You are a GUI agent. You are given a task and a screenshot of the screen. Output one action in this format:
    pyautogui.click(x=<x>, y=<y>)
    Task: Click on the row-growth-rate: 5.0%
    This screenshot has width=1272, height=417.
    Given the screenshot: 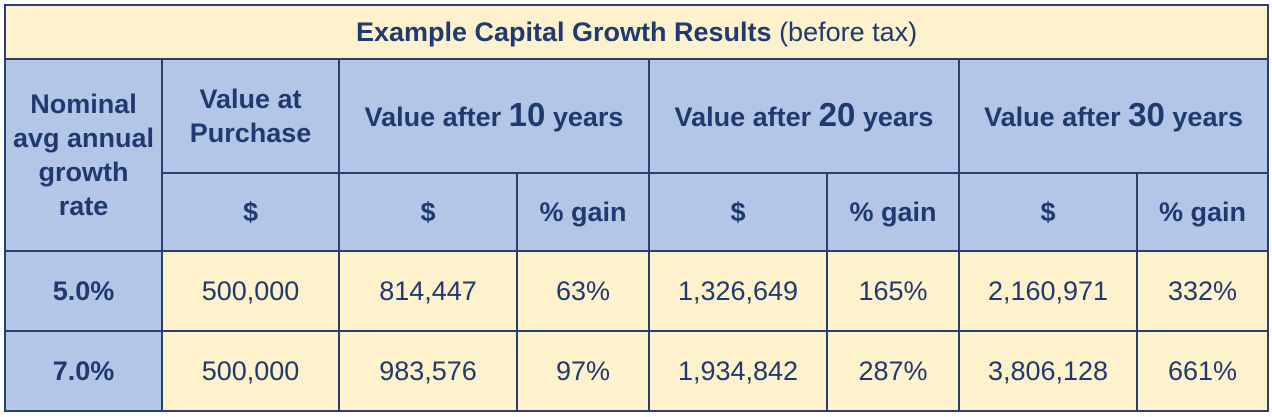 What is the action you would take?
    pyautogui.click(x=83, y=291)
    